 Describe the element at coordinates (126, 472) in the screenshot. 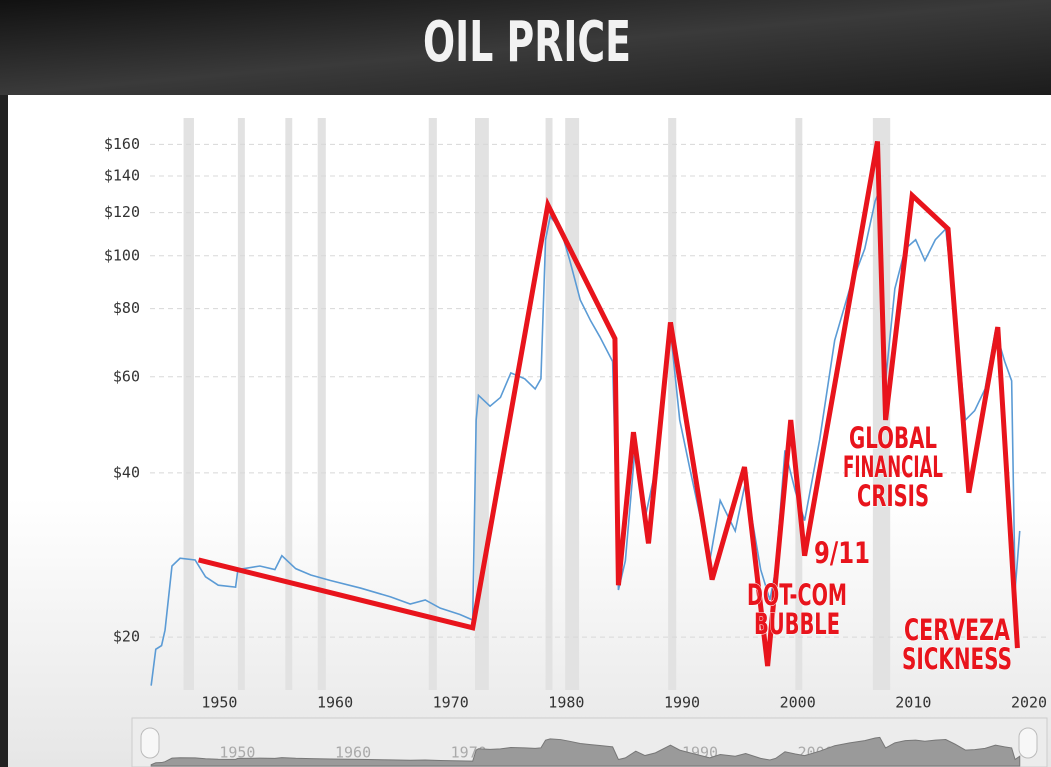

I see `y-tick-label: $40` at that location.